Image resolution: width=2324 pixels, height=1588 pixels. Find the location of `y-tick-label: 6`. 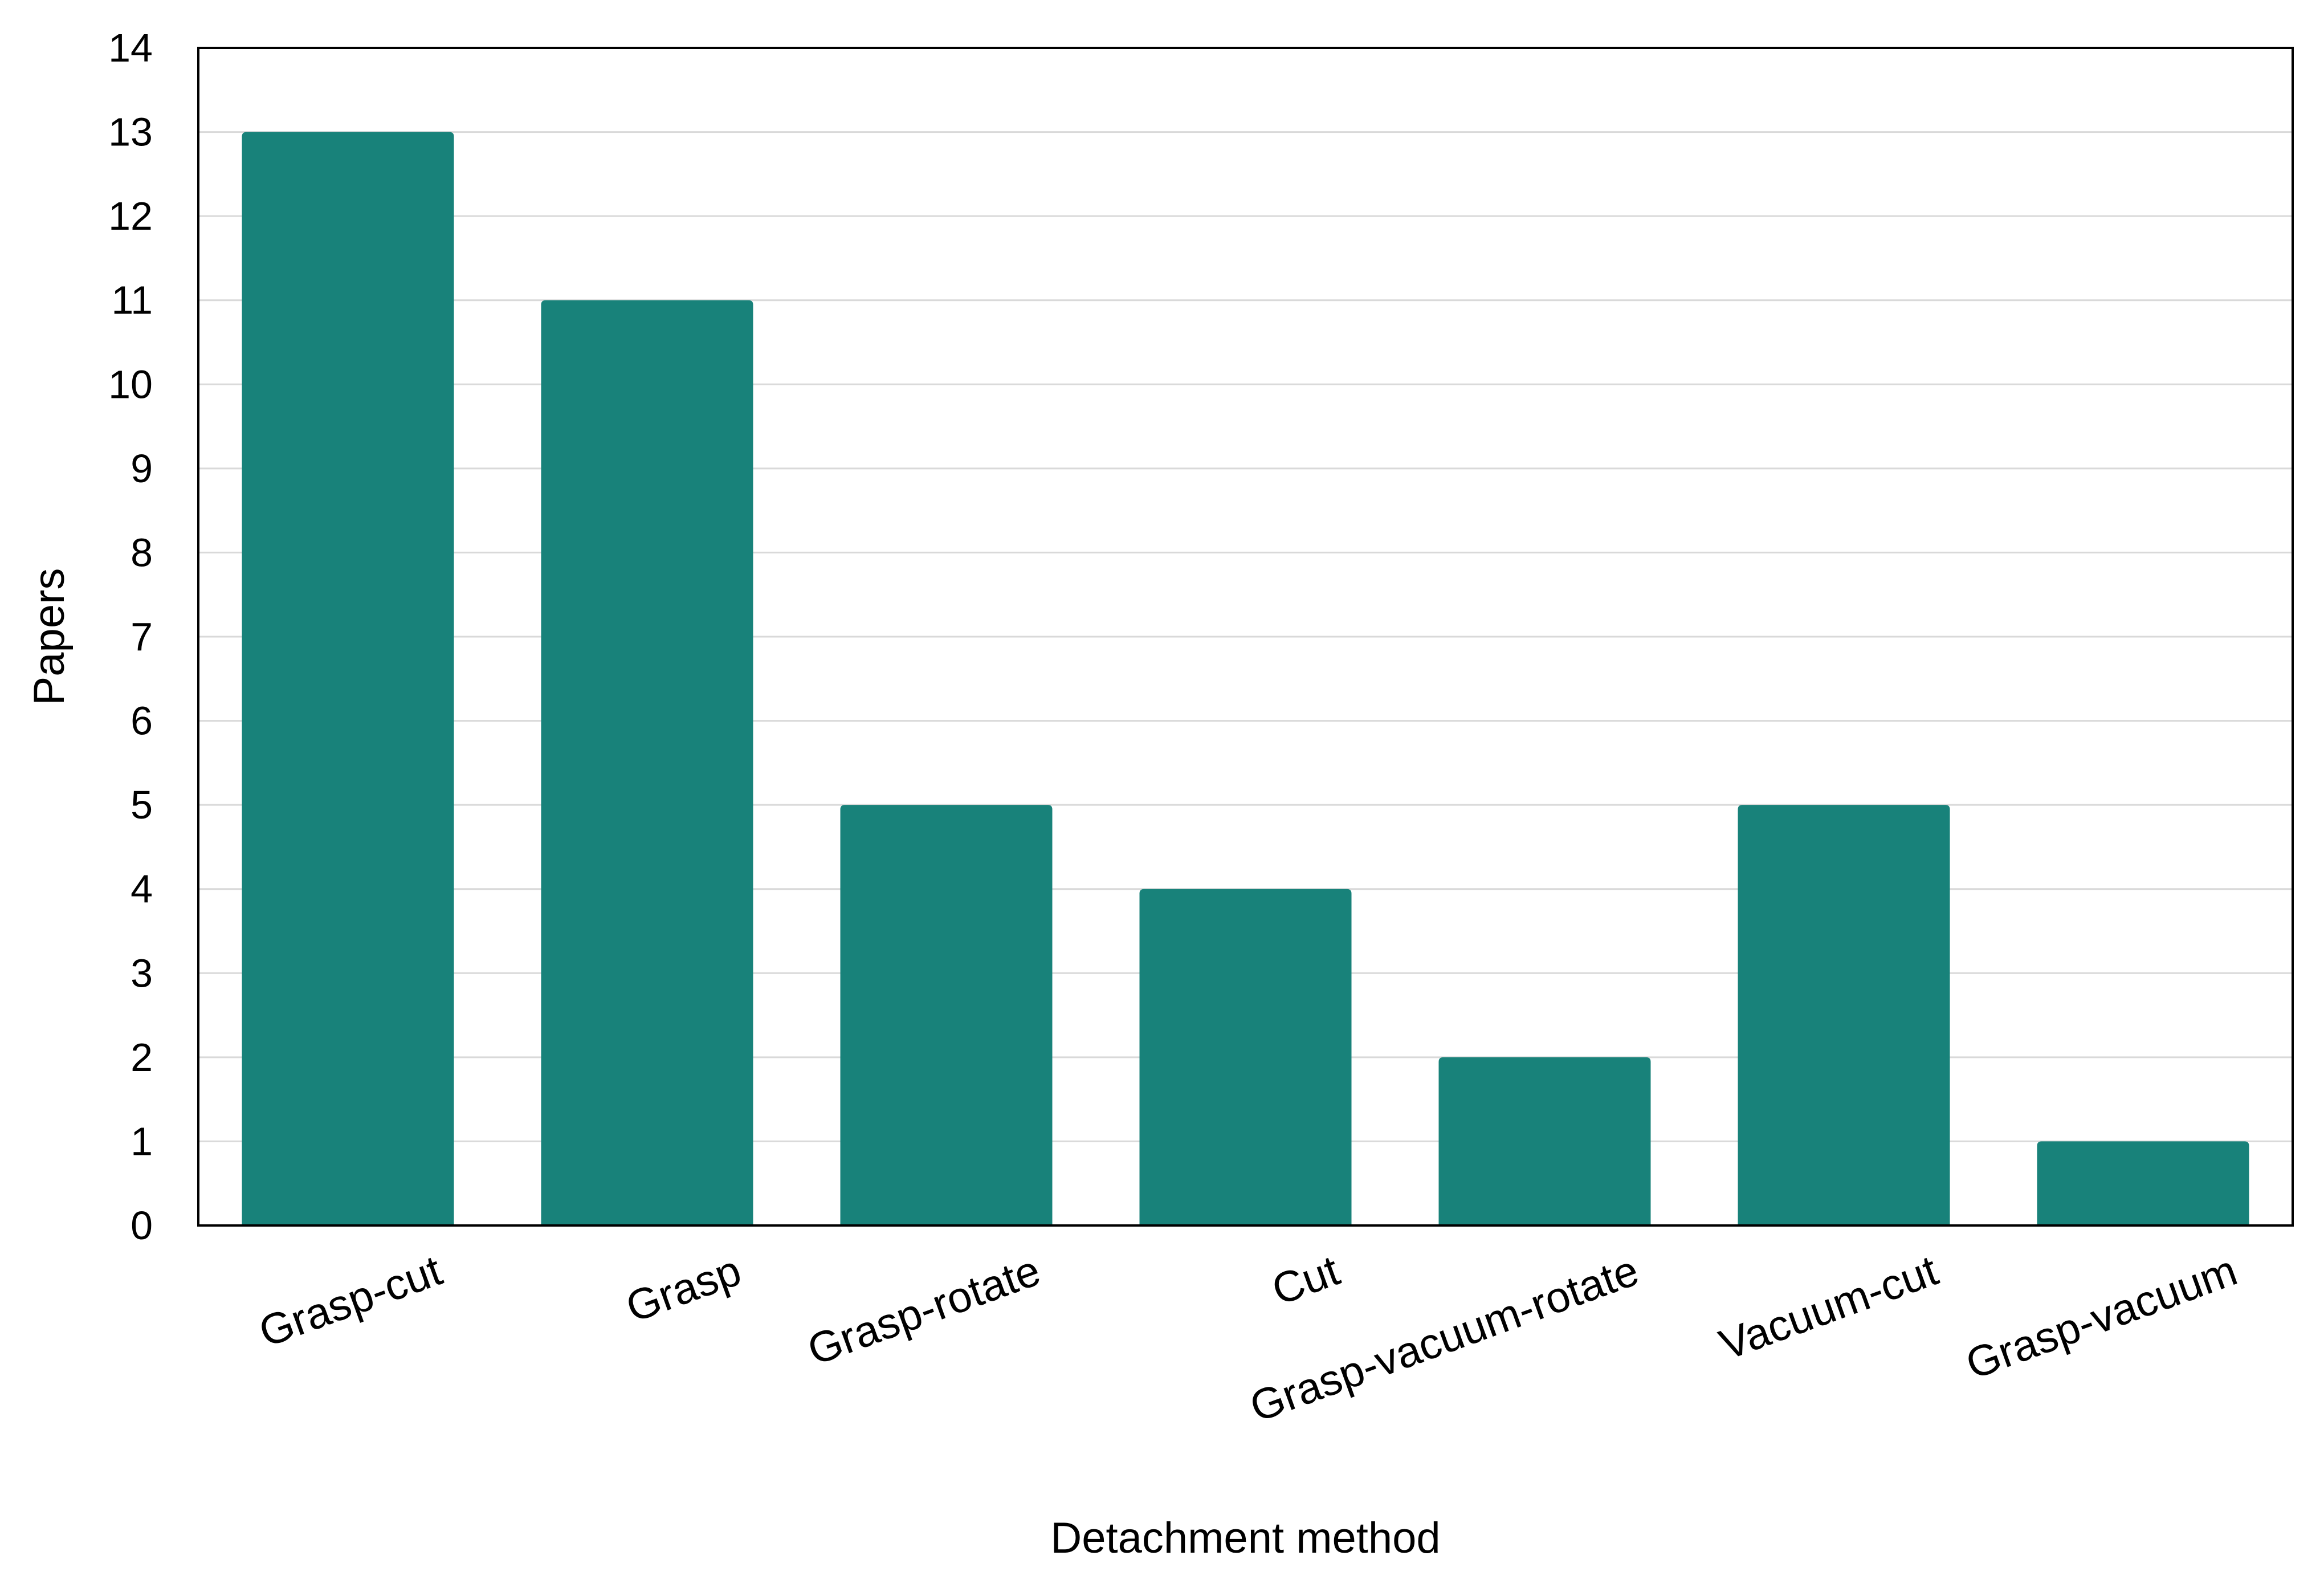

y-tick-label: 6 is located at coordinates (142, 721).